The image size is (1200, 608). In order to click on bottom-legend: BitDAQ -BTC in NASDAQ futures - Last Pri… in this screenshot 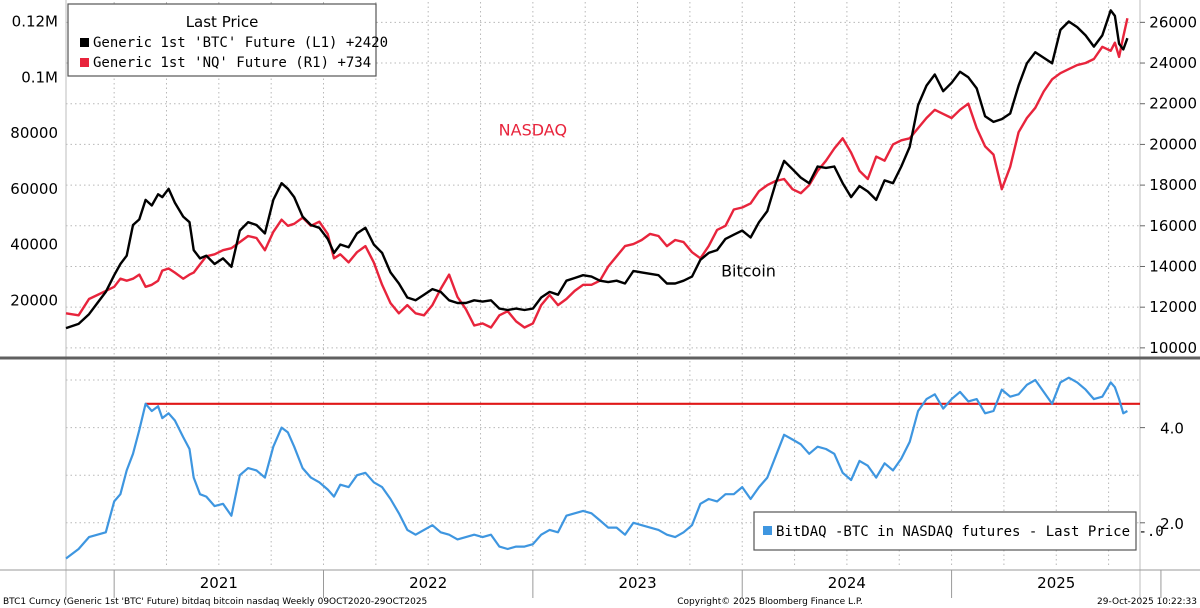, I will do `click(958, 531)`.